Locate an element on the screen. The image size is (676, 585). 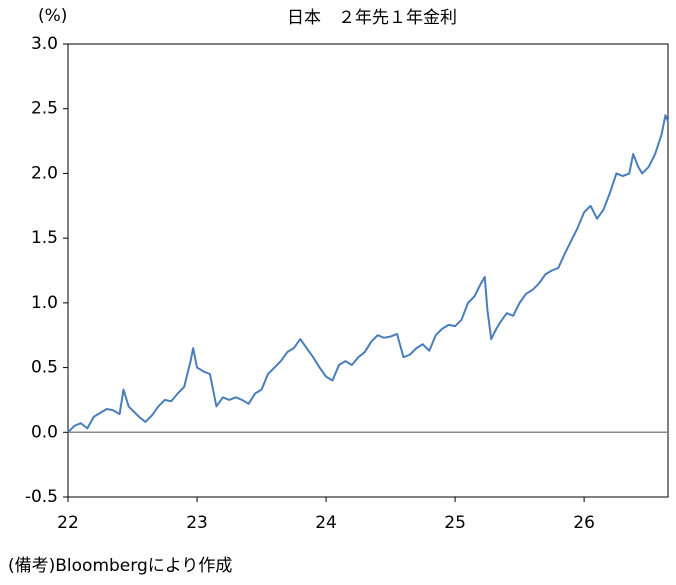
x-tick-label: 22 is located at coordinates (68, 523).